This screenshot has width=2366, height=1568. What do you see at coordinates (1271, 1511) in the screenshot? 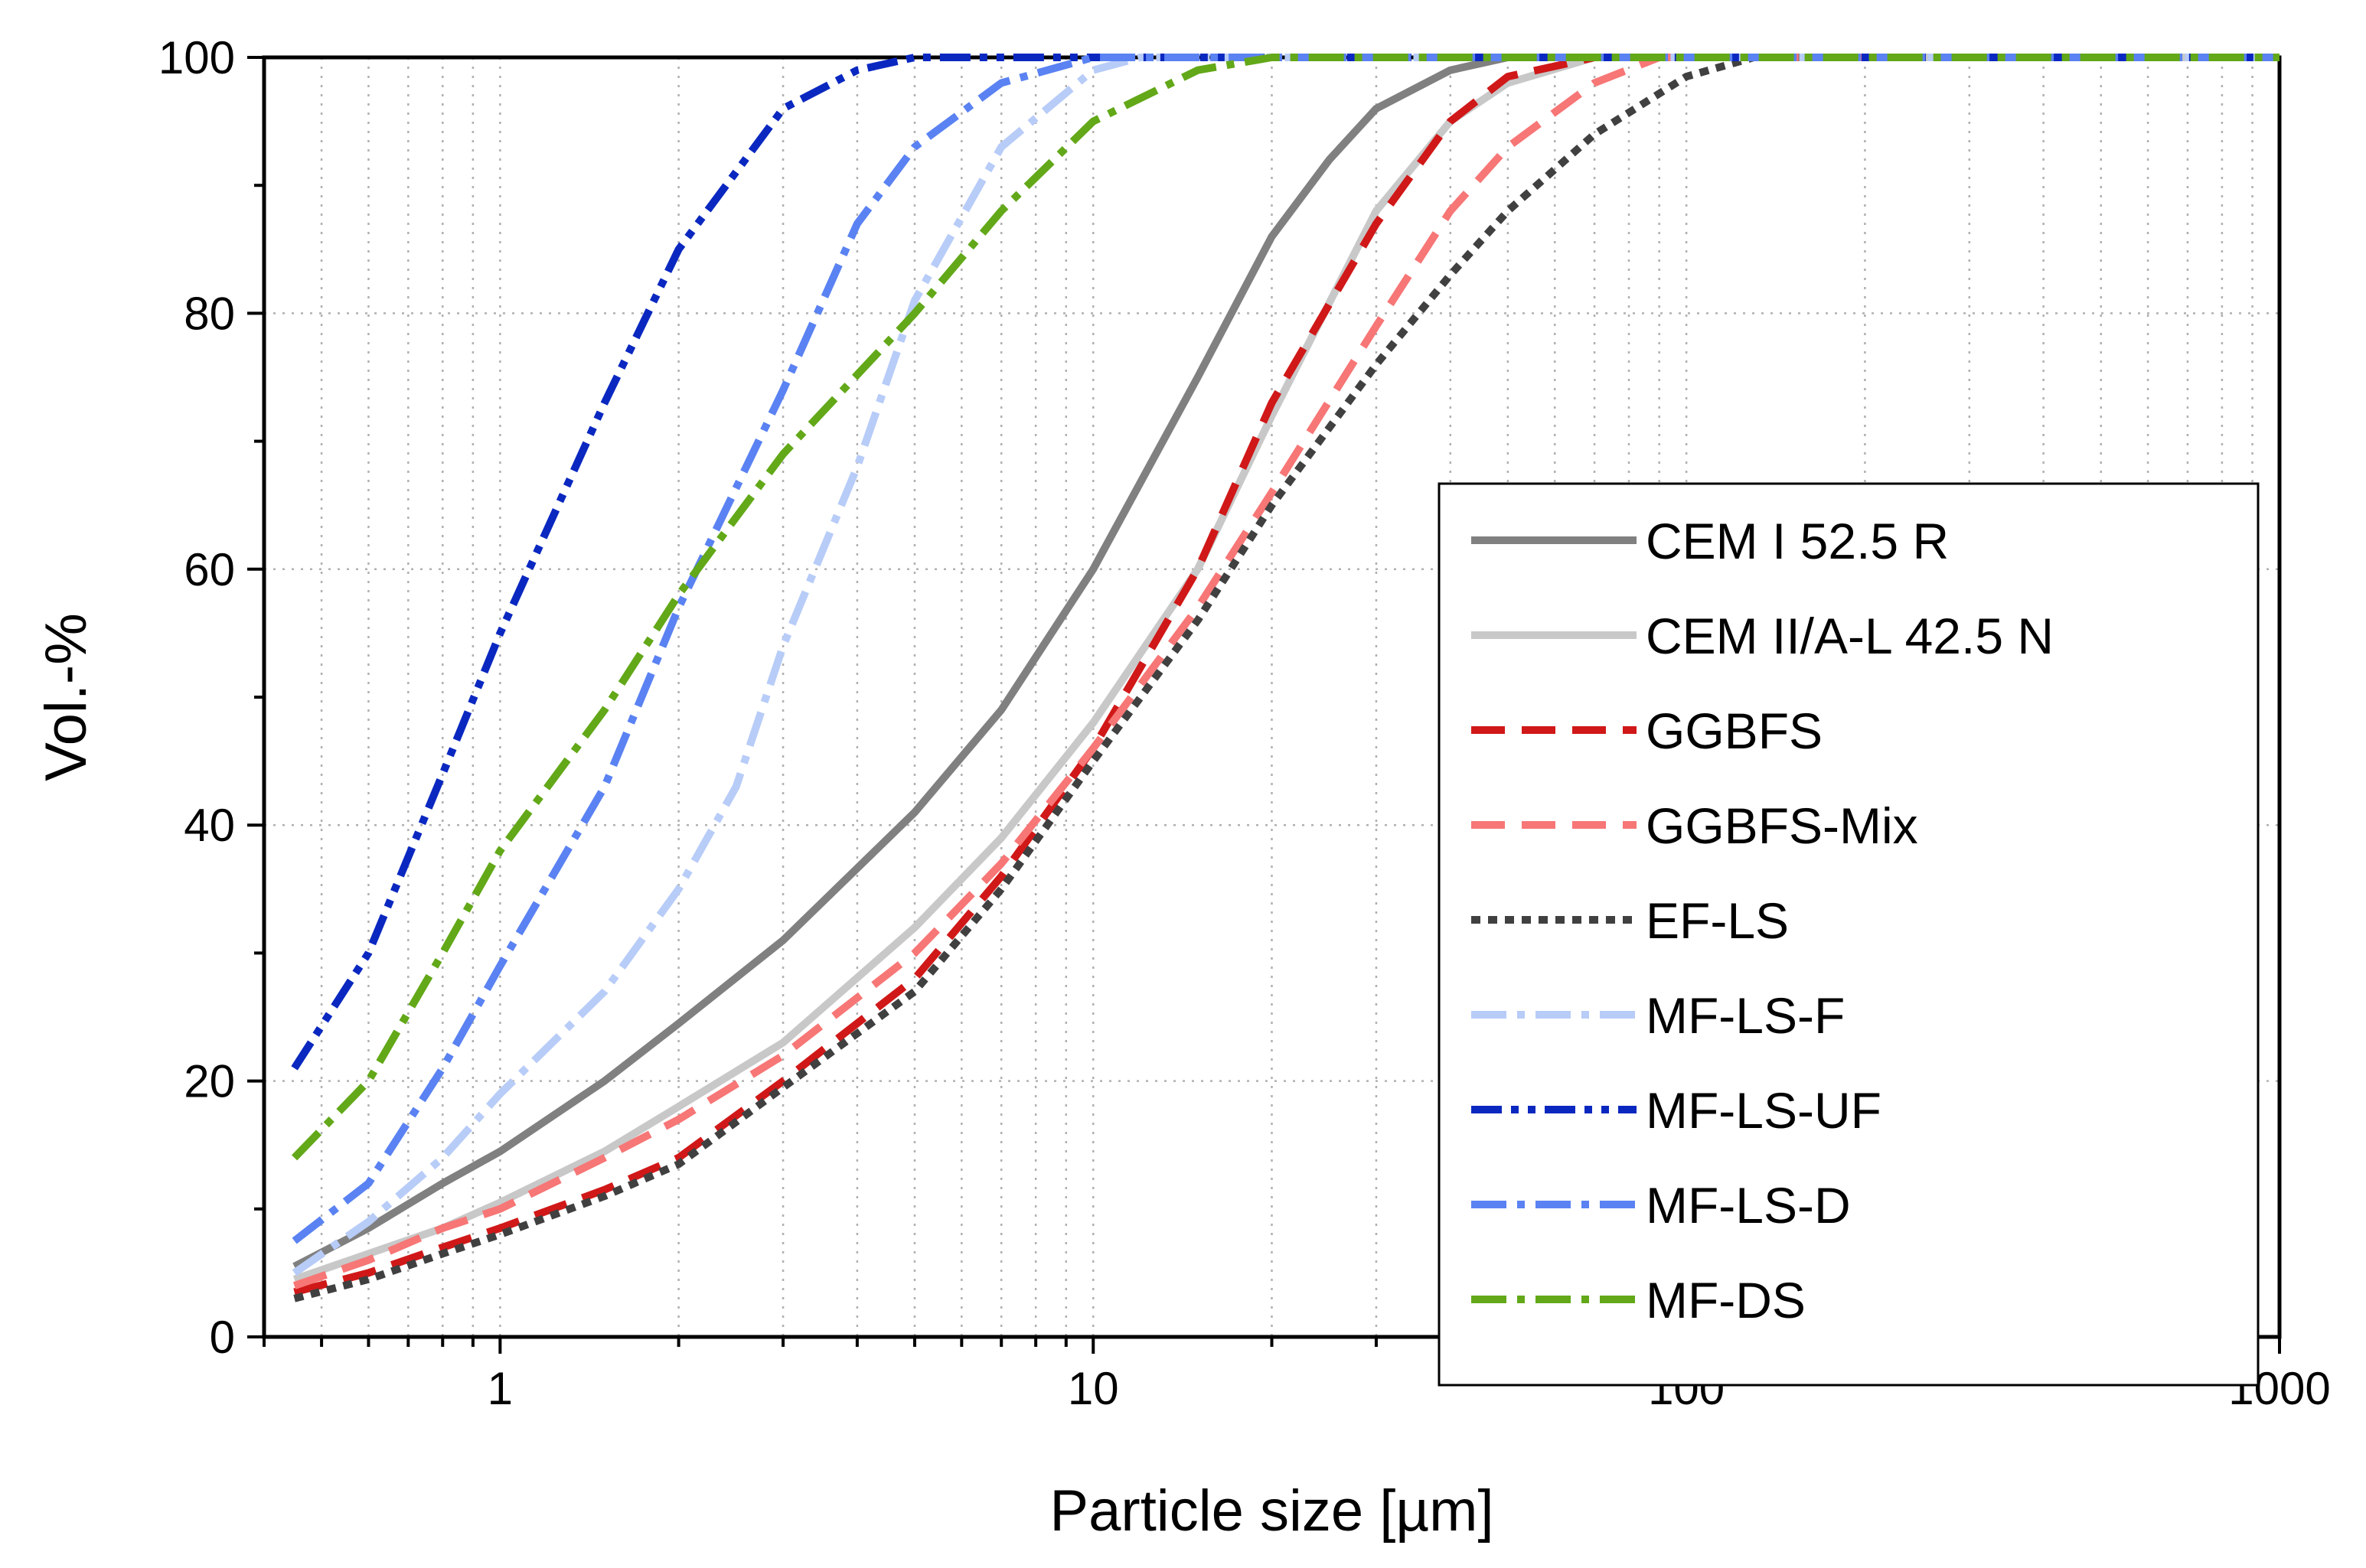
I see `x-axis-title: Particle size [µm]` at bounding box center [1271, 1511].